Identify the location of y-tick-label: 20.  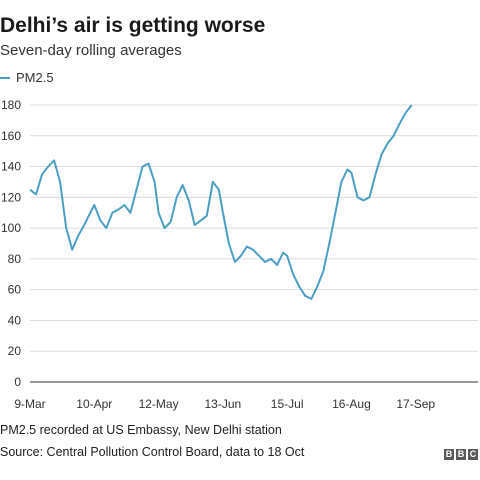
(15, 351).